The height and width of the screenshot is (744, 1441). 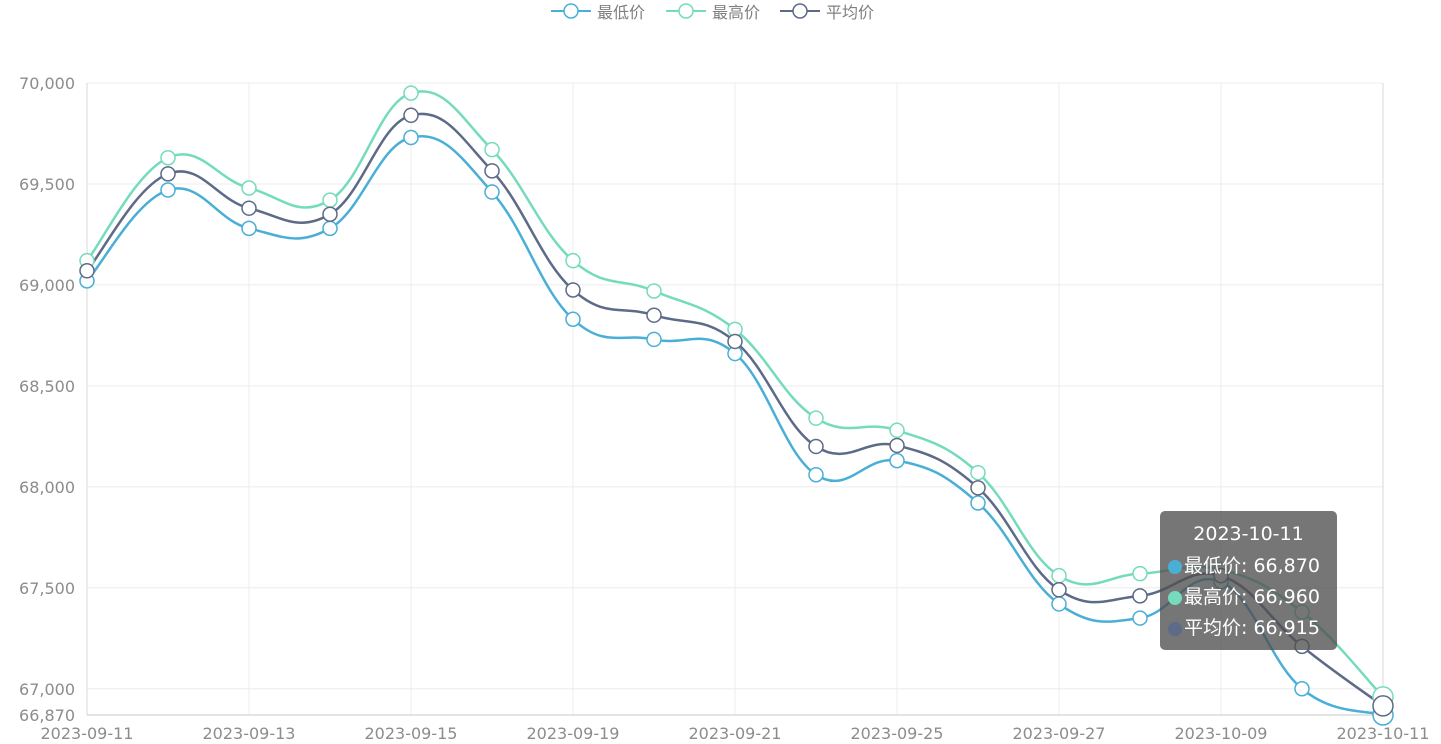 What do you see at coordinates (47, 386) in the screenshot?
I see `y-tick-label: 68,500` at bounding box center [47, 386].